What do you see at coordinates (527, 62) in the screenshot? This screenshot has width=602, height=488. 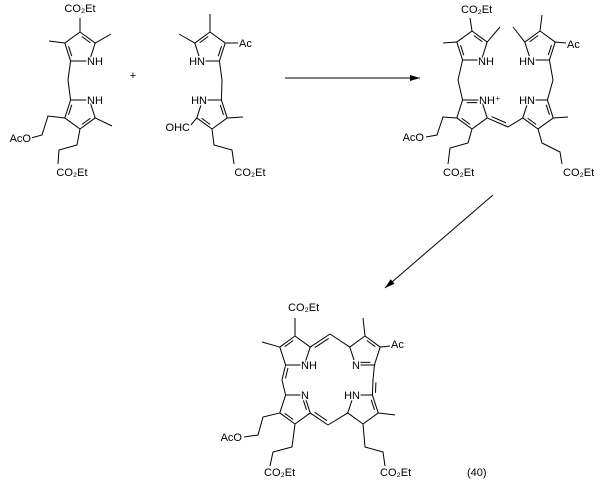 I see `intermediate-hn-top-right-label: HN` at bounding box center [527, 62].